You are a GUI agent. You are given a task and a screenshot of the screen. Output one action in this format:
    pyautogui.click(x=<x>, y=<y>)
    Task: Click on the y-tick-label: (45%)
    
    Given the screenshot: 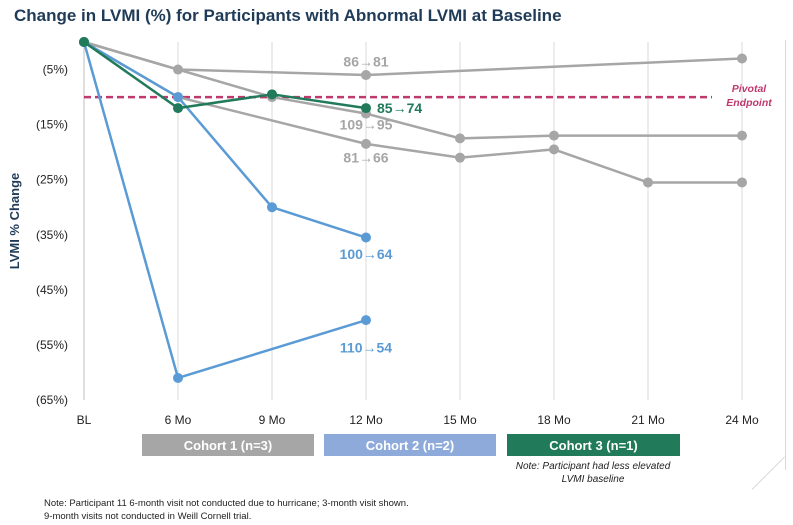 What is the action you would take?
    pyautogui.click(x=52, y=290)
    